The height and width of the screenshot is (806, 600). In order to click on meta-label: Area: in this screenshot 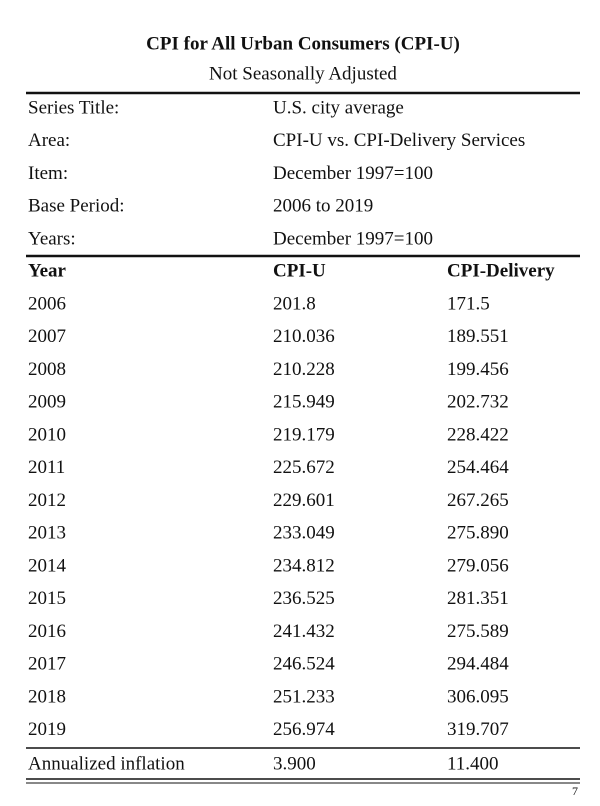, I will do `click(49, 140)`.